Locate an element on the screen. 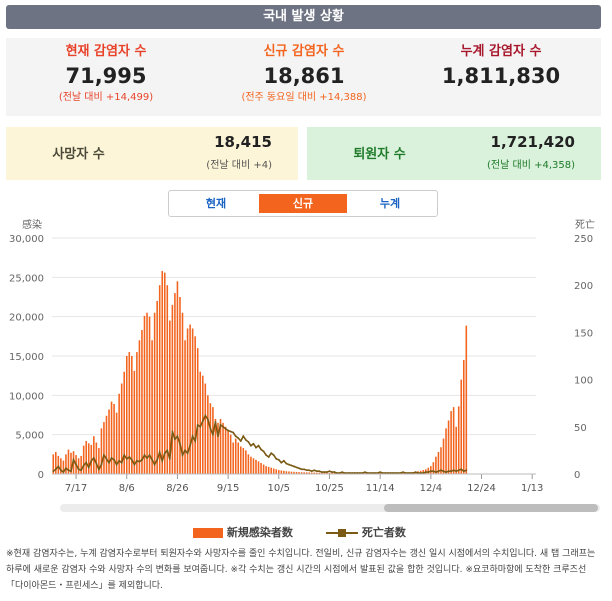 This screenshot has width=612, height=601. x-tick-label: 8/6 is located at coordinates (127, 488).